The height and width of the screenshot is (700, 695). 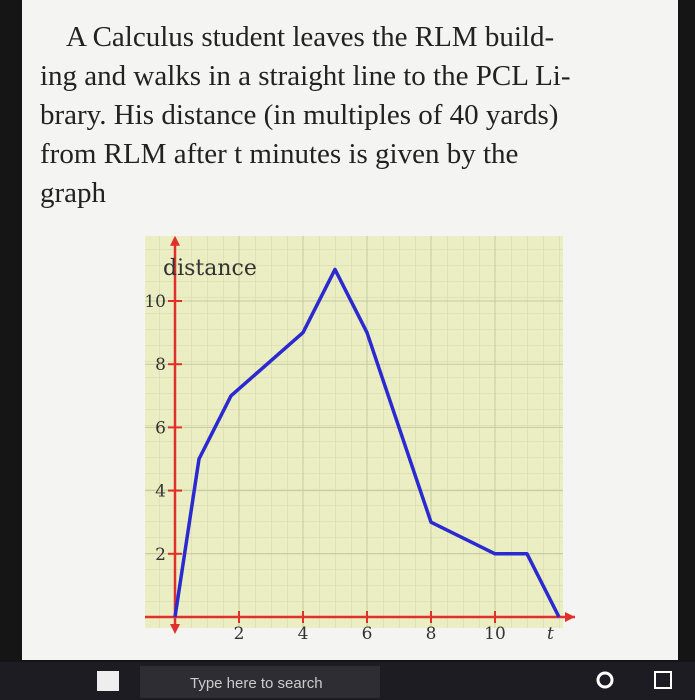 What do you see at coordinates (367, 634) in the screenshot?
I see `x-tick-label: 6` at bounding box center [367, 634].